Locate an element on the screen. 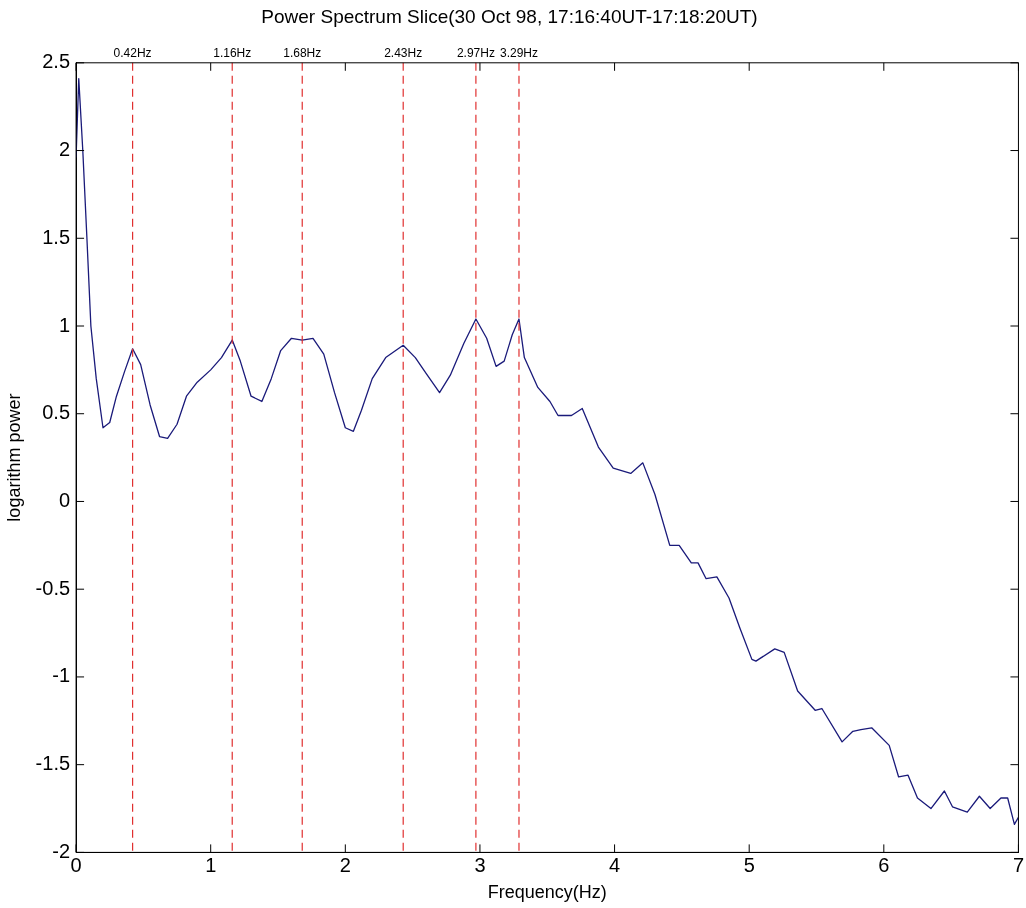 This screenshot has width=1026, height=908. y-tick-label: -2 is located at coordinates (61, 850).